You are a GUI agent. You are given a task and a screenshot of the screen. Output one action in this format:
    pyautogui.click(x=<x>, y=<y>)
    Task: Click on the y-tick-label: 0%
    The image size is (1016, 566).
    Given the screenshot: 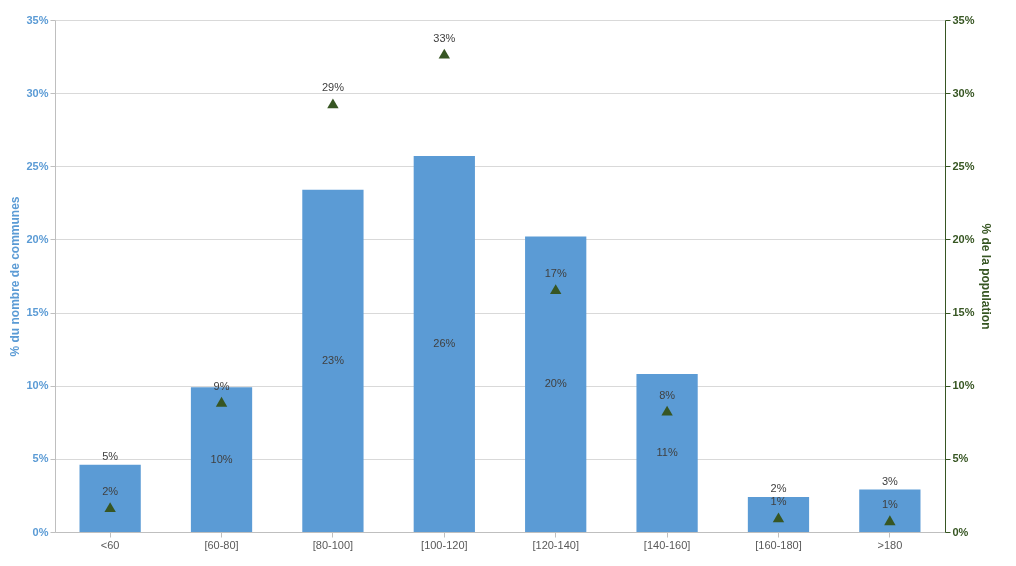 What is the action you would take?
    pyautogui.click(x=40, y=531)
    